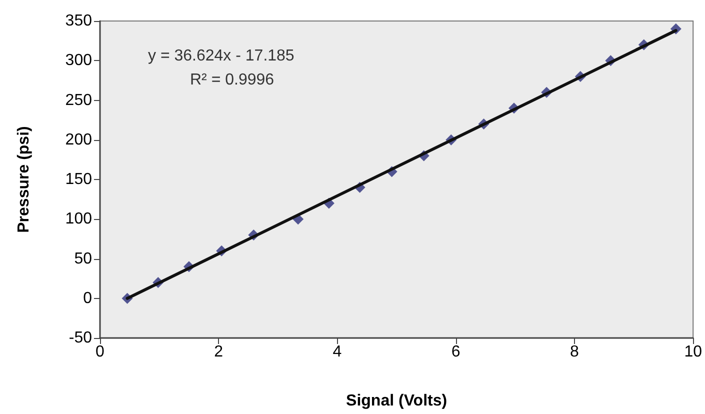 This screenshot has width=705, height=414. I want to click on x-tick-label: 2, so click(219, 352).